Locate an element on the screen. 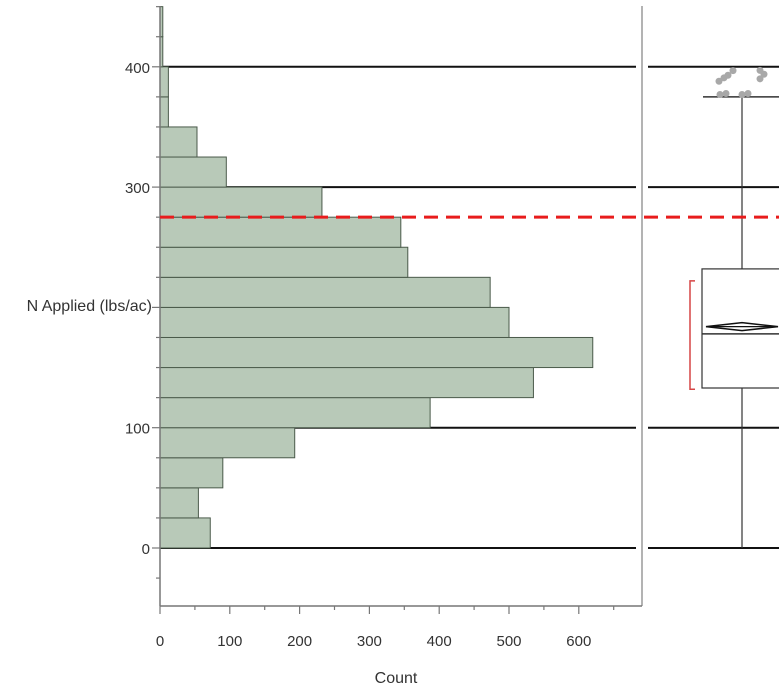  shortest-half-bracket is located at coordinates (692, 335).